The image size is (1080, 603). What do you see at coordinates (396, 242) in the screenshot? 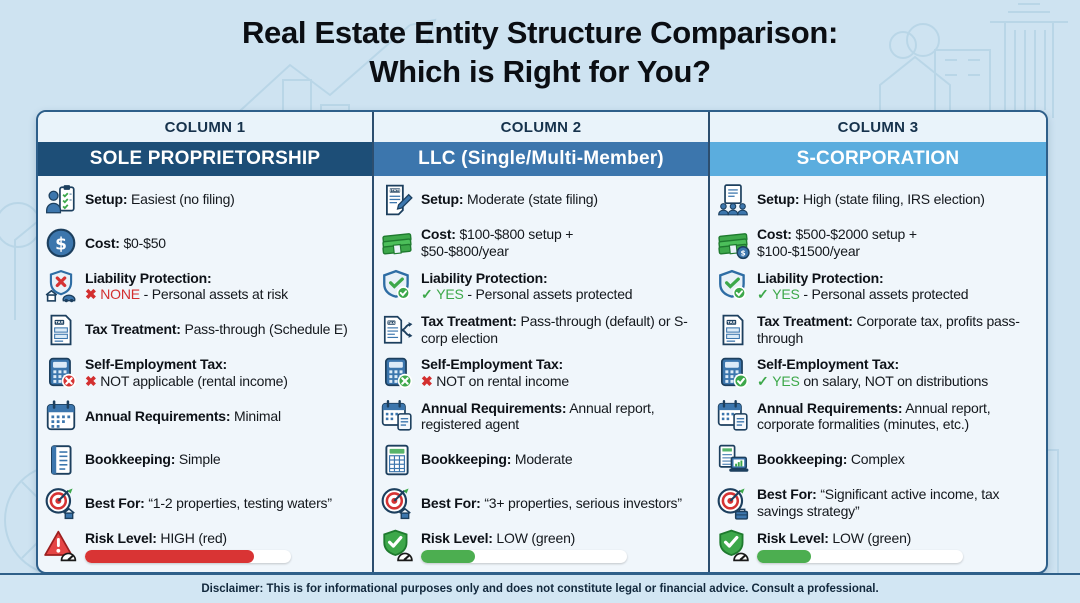
I see `money-stack-icon` at bounding box center [396, 242].